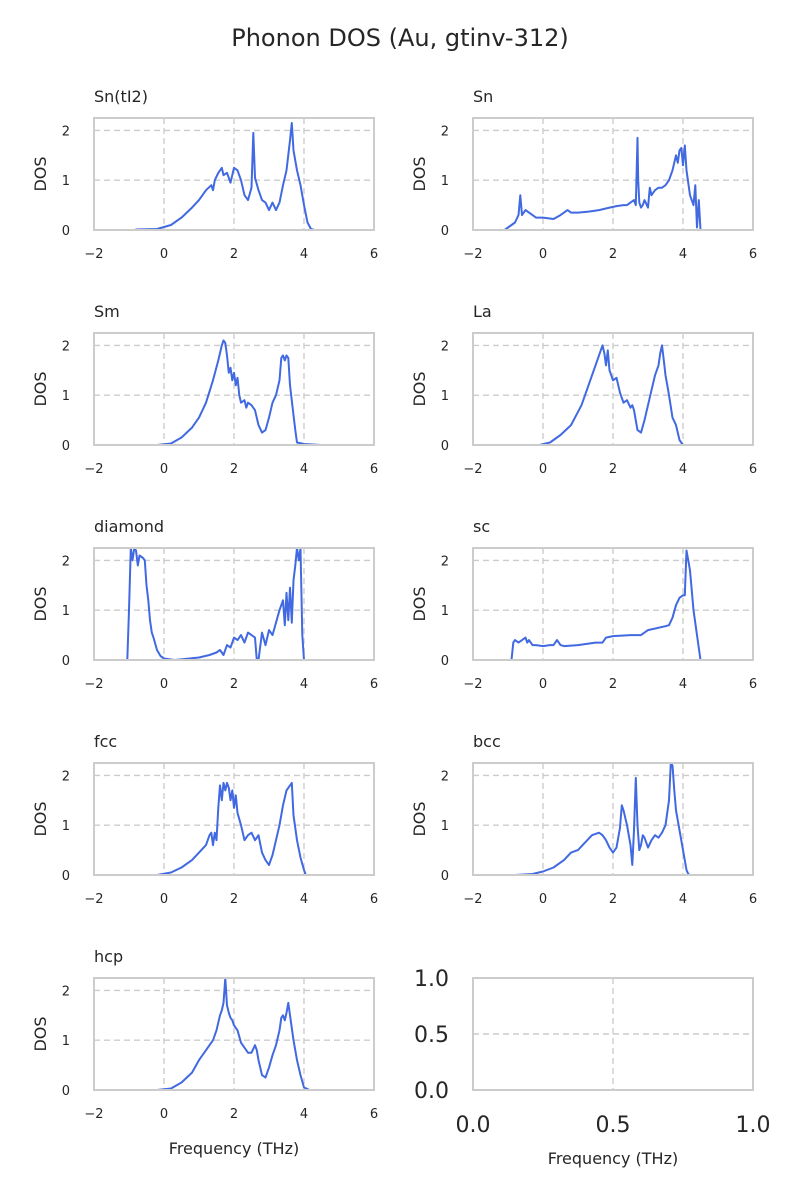 The width and height of the screenshot is (800, 1200). I want to click on subplot-sn-ti2-: −2 0 2 4 6 0 1 2 Sn(tI2) DOS, so click(204, 174).